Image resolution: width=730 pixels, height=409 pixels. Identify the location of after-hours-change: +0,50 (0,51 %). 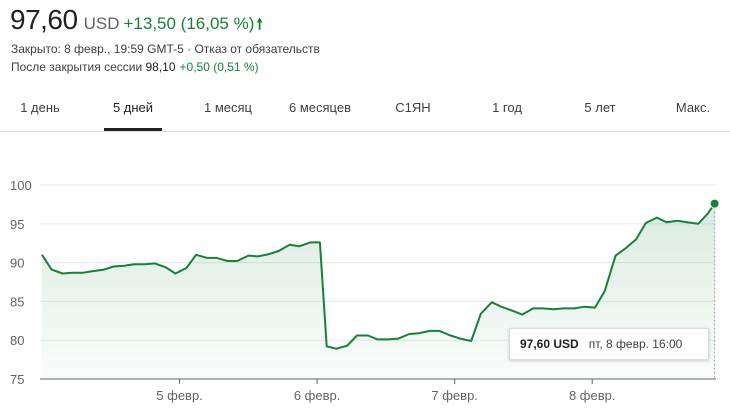
(219, 67).